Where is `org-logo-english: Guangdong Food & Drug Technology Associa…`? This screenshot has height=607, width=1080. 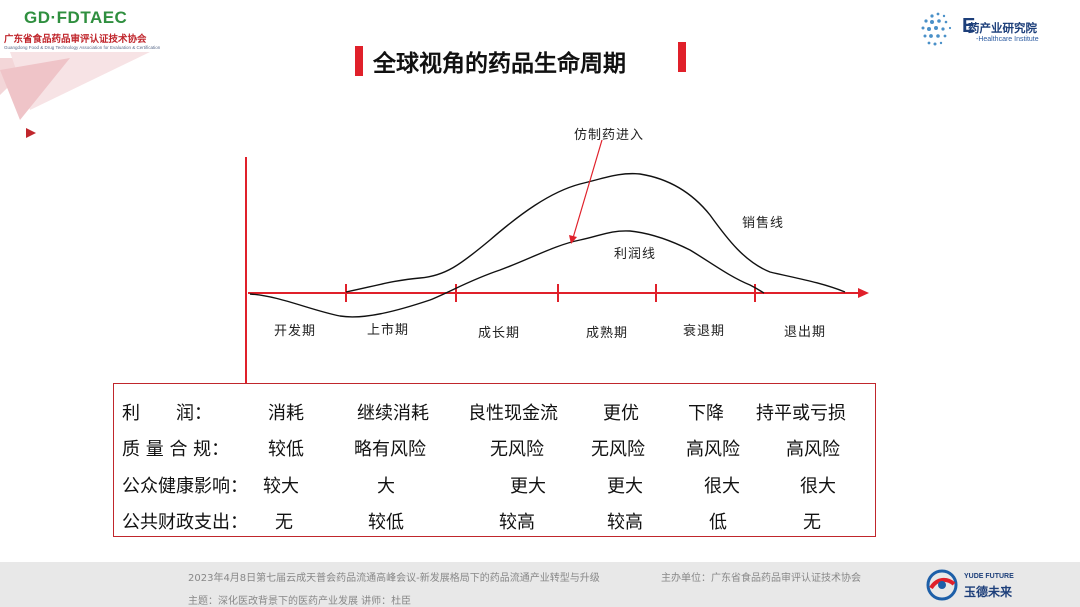
org-logo-english: Guangdong Food & Drug Technology Associa… is located at coordinates (82, 47).